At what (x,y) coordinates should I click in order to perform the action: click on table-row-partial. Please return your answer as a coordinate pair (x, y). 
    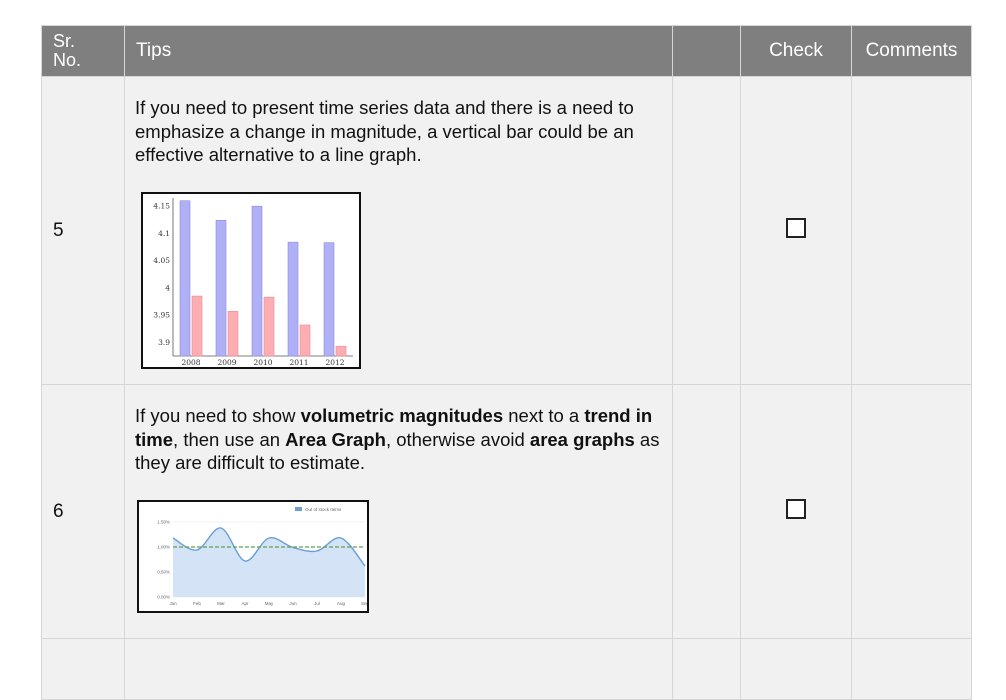
    Looking at the image, I should click on (506, 669).